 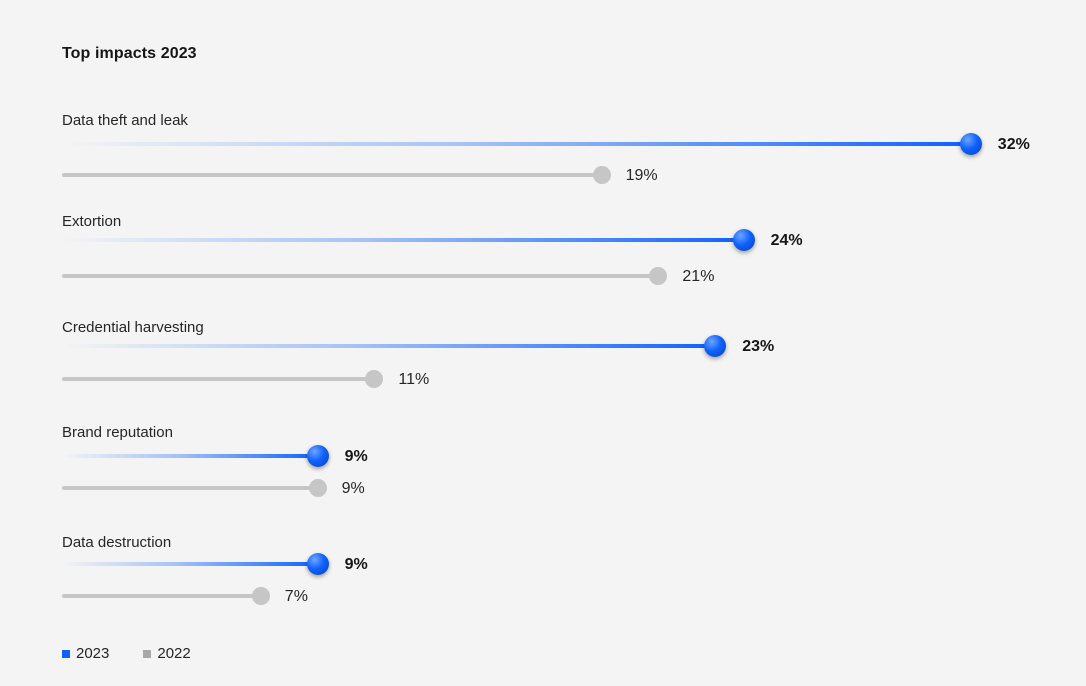 I want to click on marker-2023-data-theft-and-leak, so click(x=970, y=144).